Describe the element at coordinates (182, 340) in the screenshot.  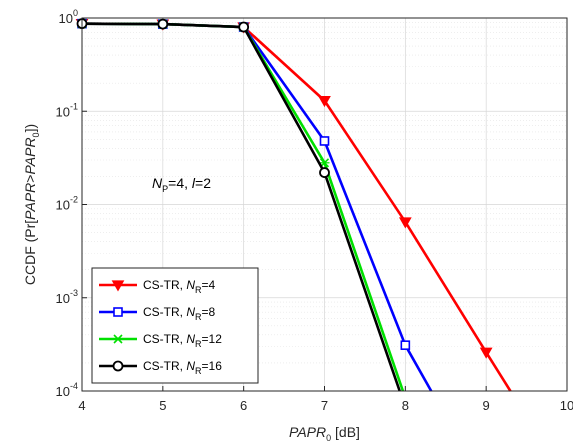
I see `legend-label: CS-TR, NR=12` at that location.